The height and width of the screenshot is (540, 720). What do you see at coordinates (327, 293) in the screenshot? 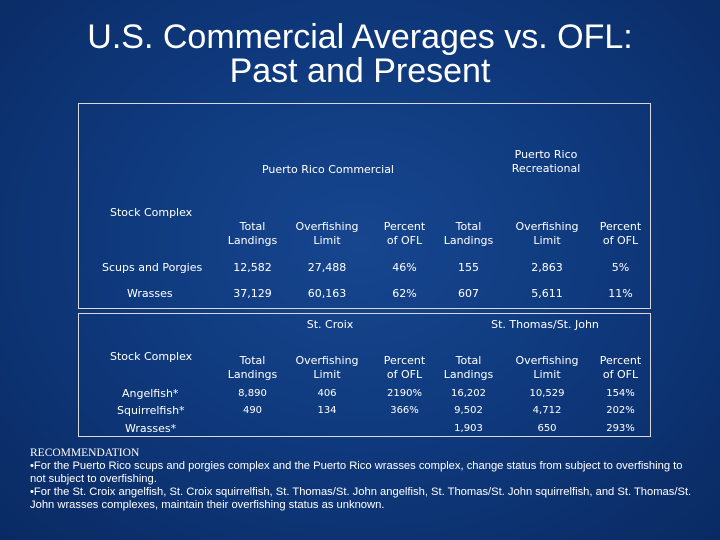
I see `table-cell: 60,163` at bounding box center [327, 293].